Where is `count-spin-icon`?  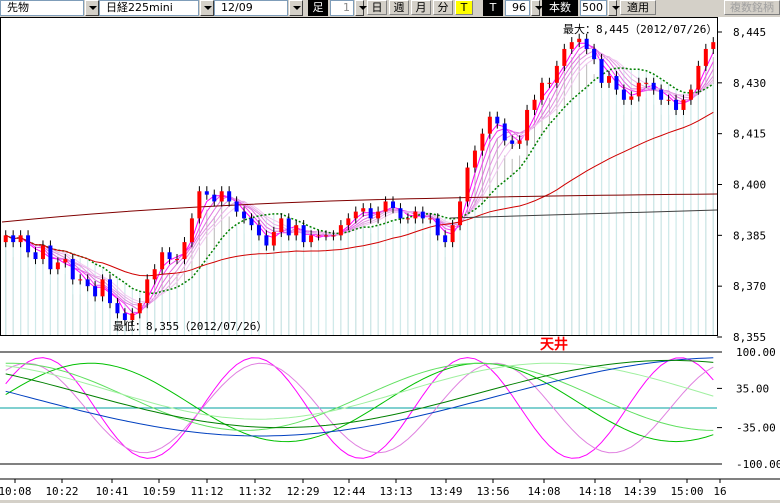
count-spin-icon is located at coordinates (537, 8).